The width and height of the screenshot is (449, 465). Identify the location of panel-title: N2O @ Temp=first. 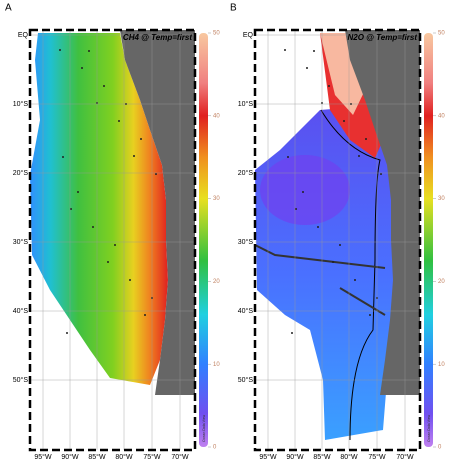
(382, 37).